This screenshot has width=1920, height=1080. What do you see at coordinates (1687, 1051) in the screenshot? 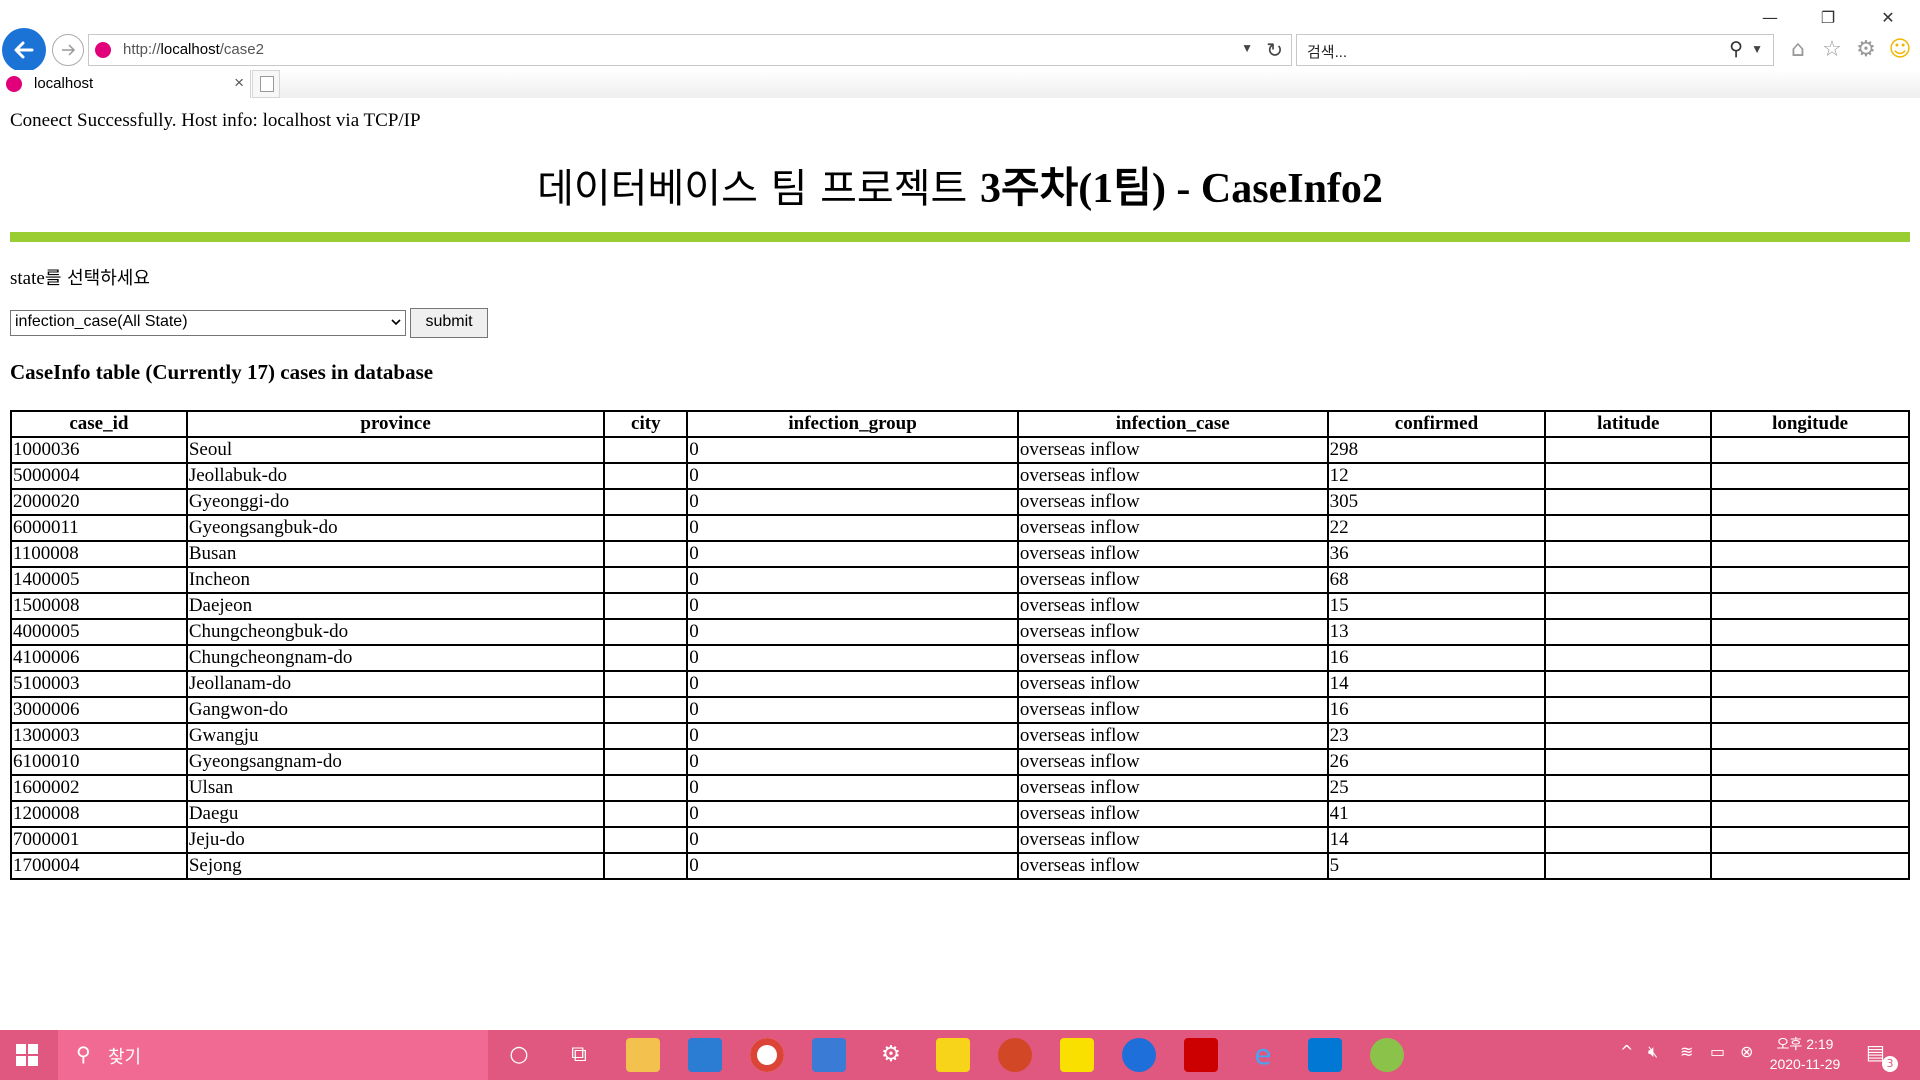
I see `wifi-icon: ≋` at bounding box center [1687, 1051].